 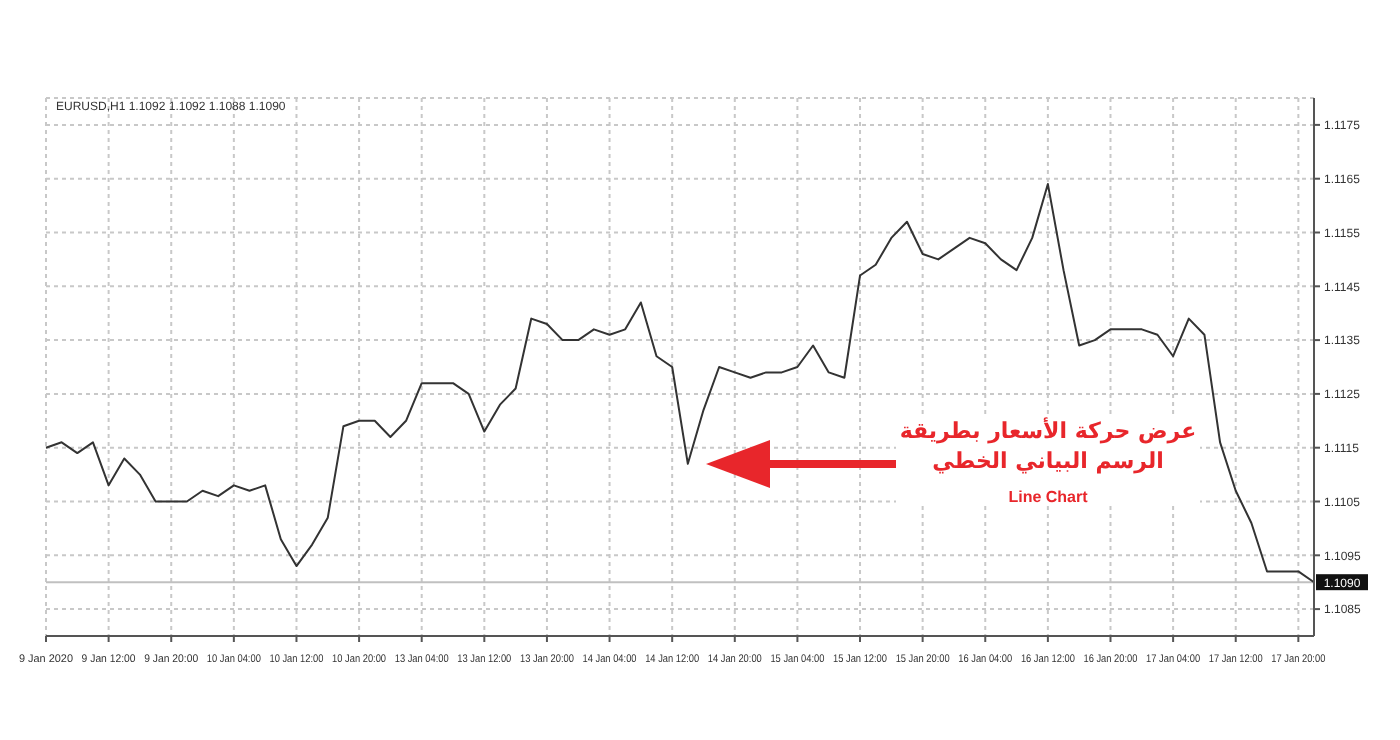 I want to click on annotation: الرسم البياني الخطي, so click(x=1048, y=461).